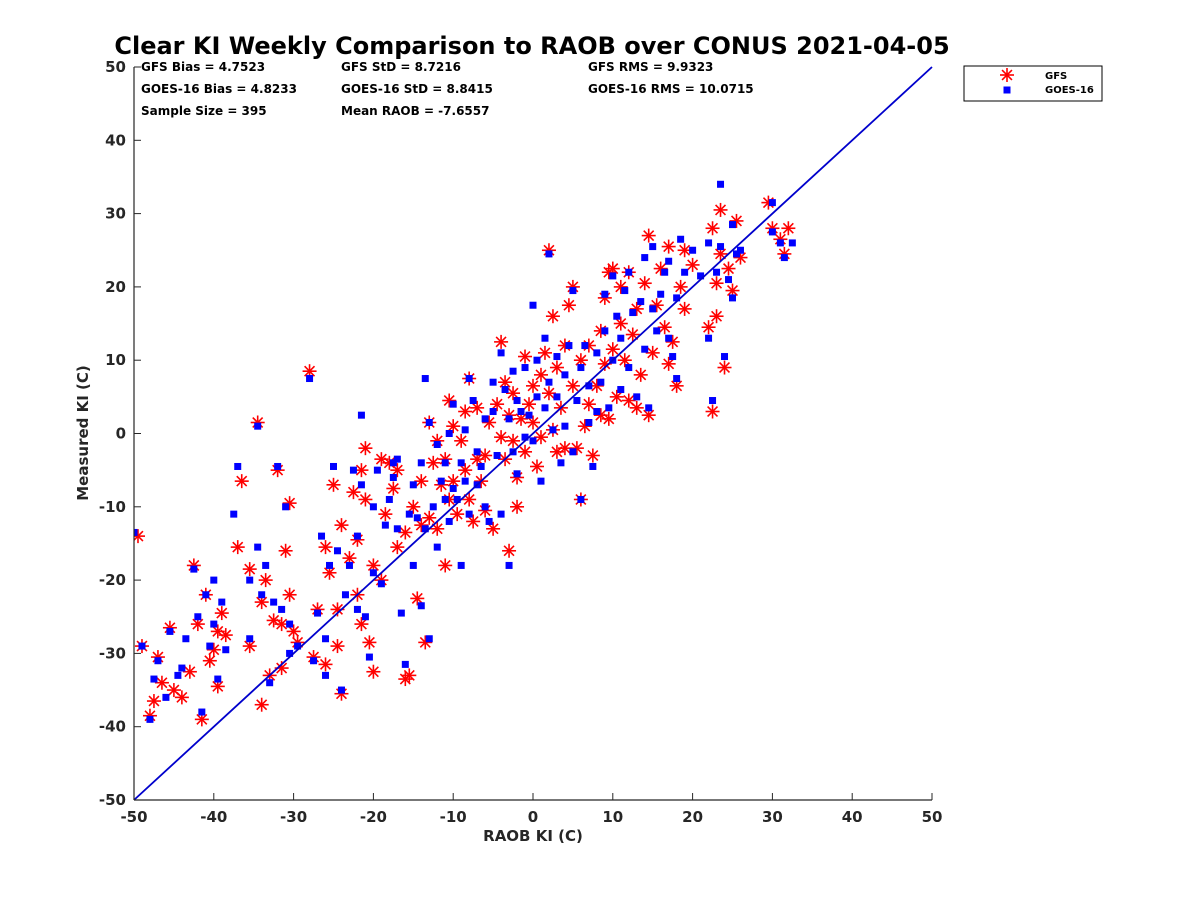 The height and width of the screenshot is (900, 1200). I want to click on y-tick-label: 10, so click(115, 360).